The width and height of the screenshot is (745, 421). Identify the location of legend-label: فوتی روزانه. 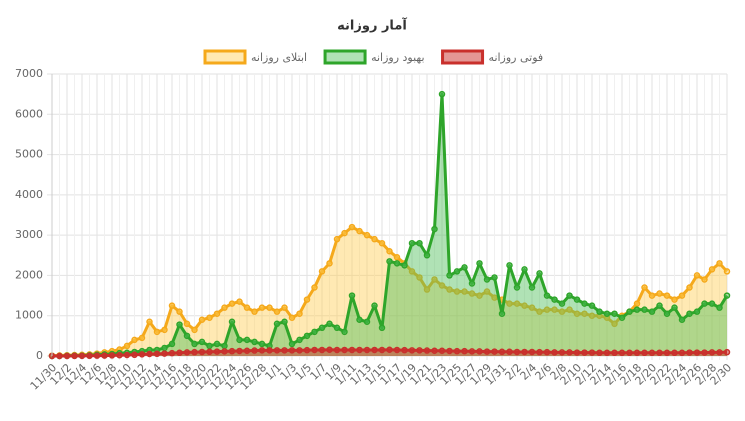
(516, 57).